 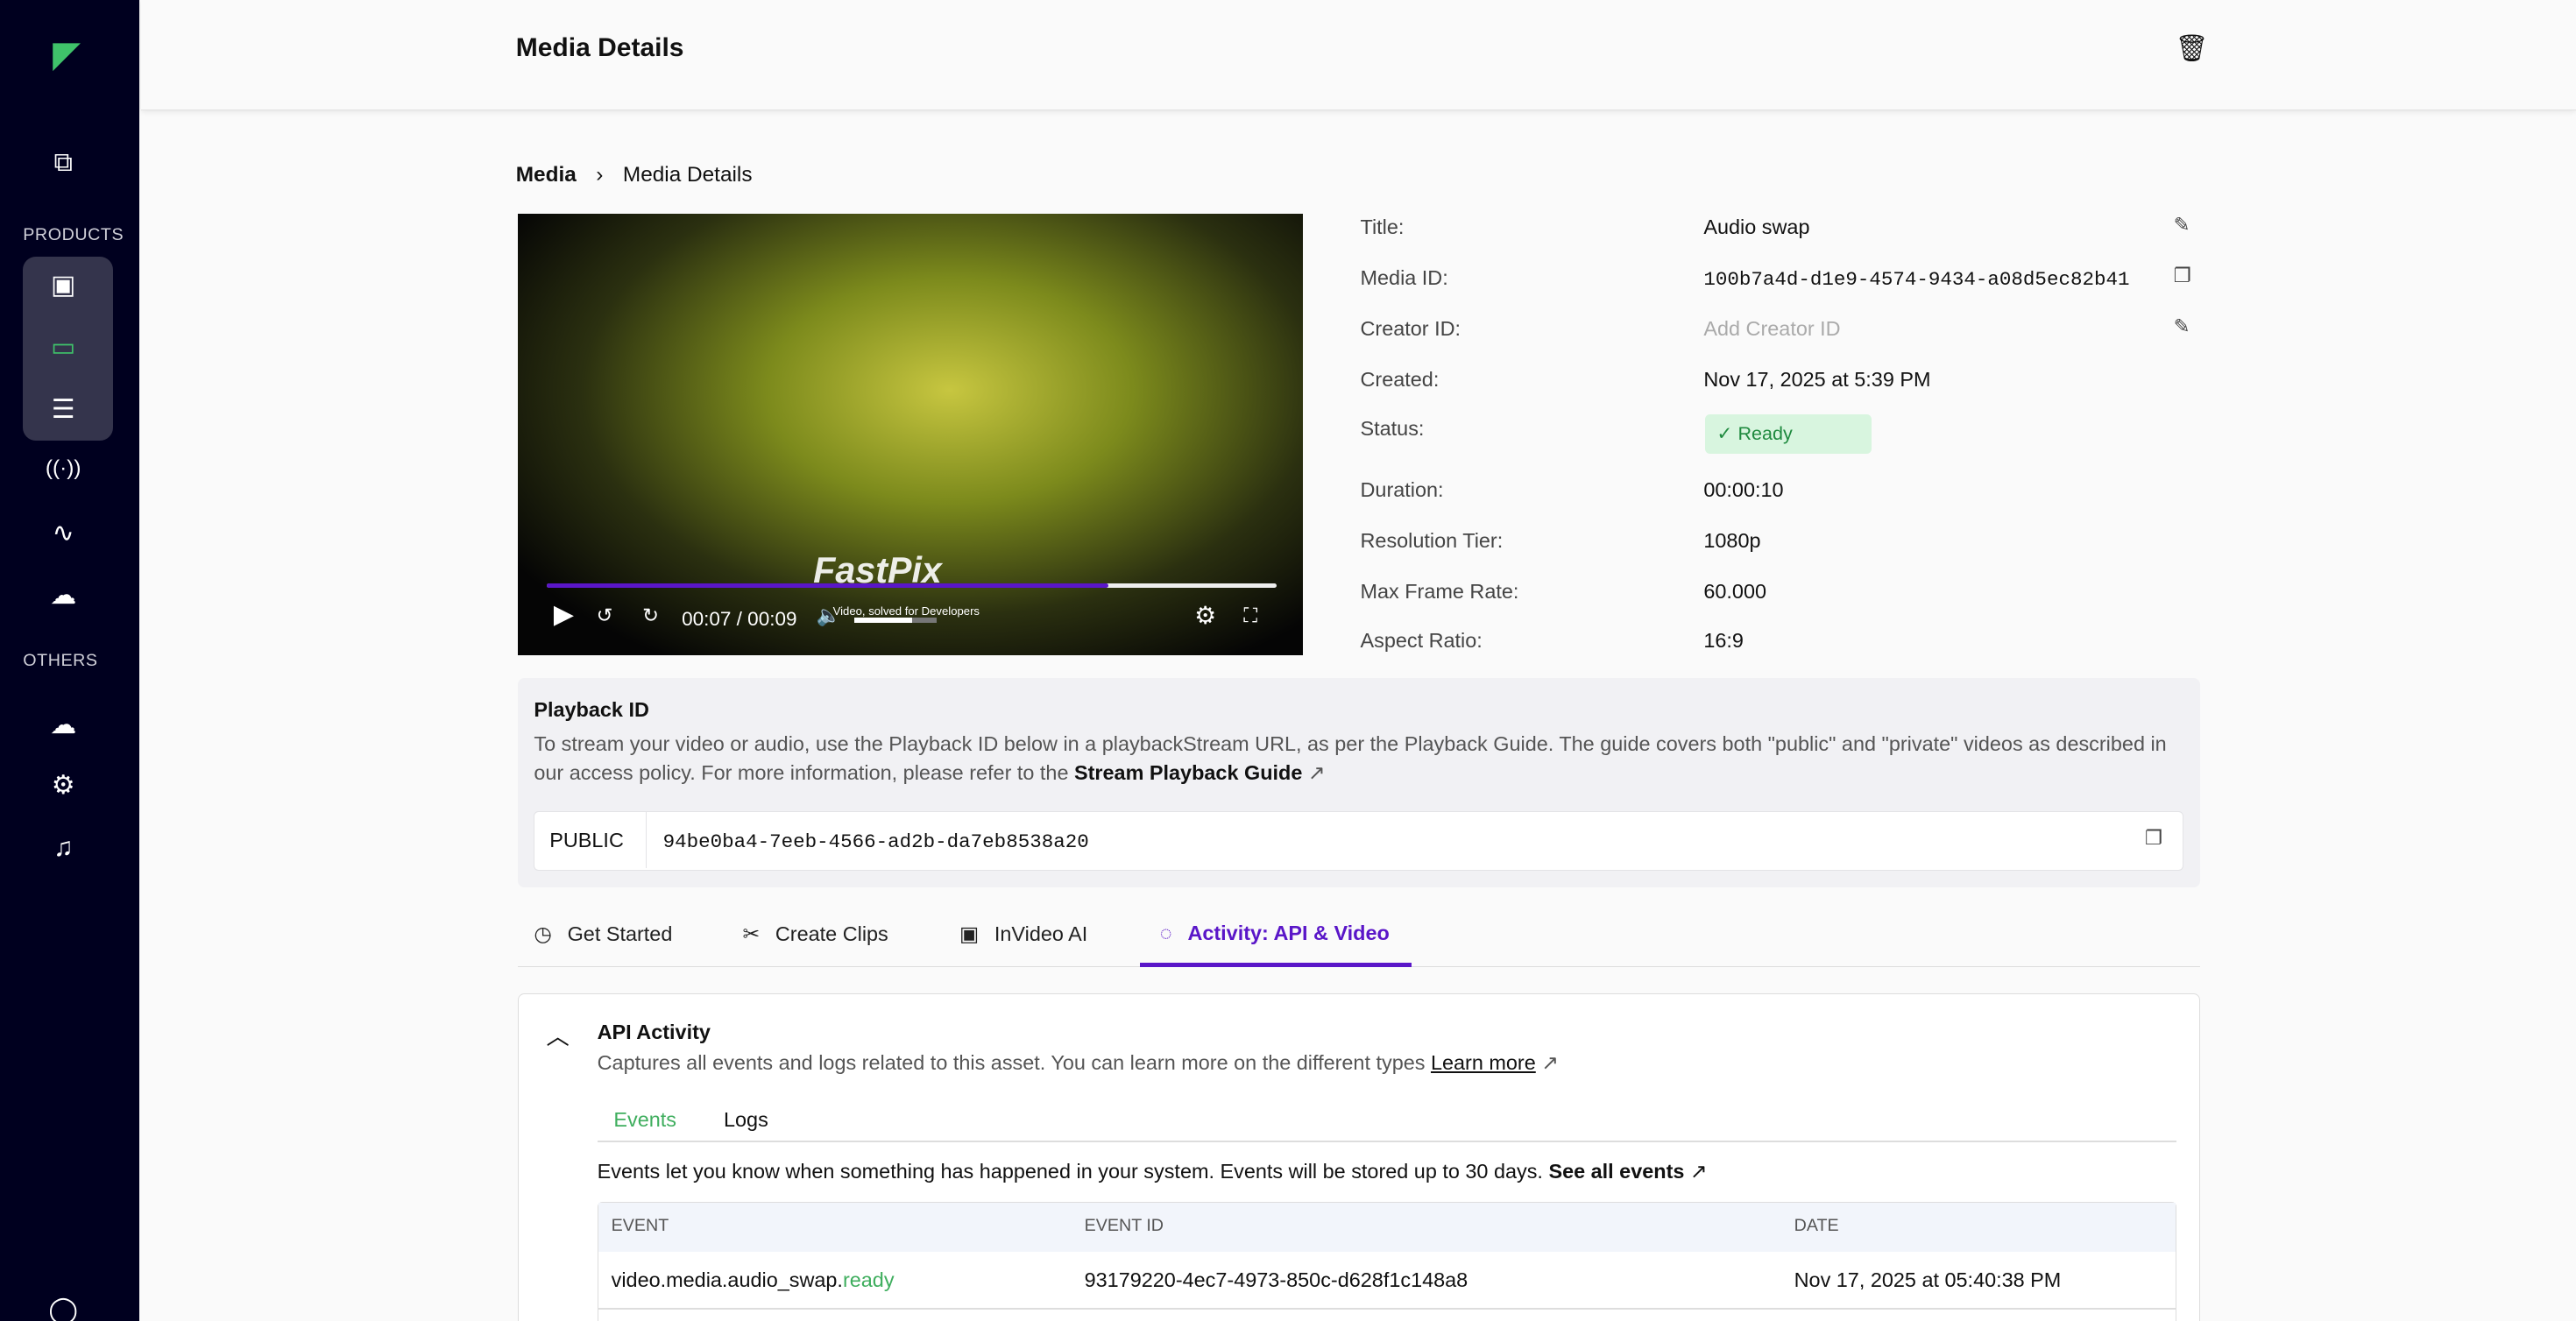 What do you see at coordinates (640, 1225) in the screenshot?
I see `column-event: EVENT` at bounding box center [640, 1225].